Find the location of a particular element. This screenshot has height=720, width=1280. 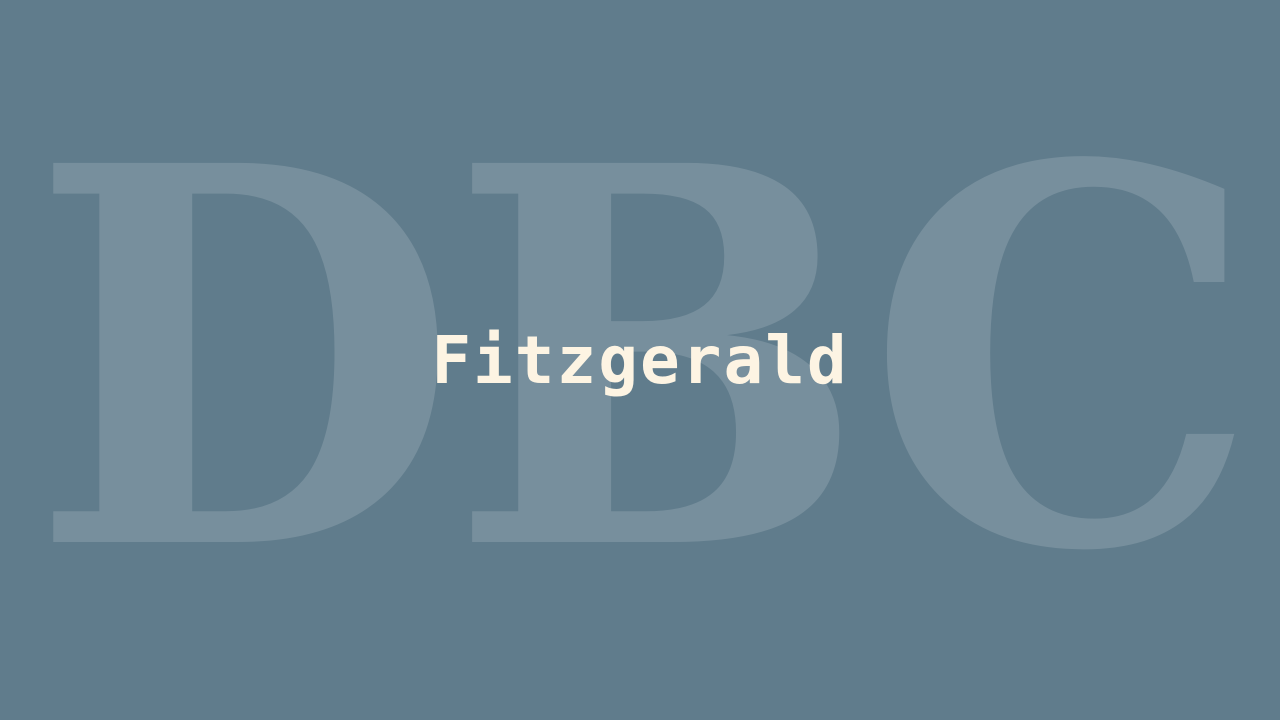

page-title: Fitzgerald is located at coordinates (640, 360).